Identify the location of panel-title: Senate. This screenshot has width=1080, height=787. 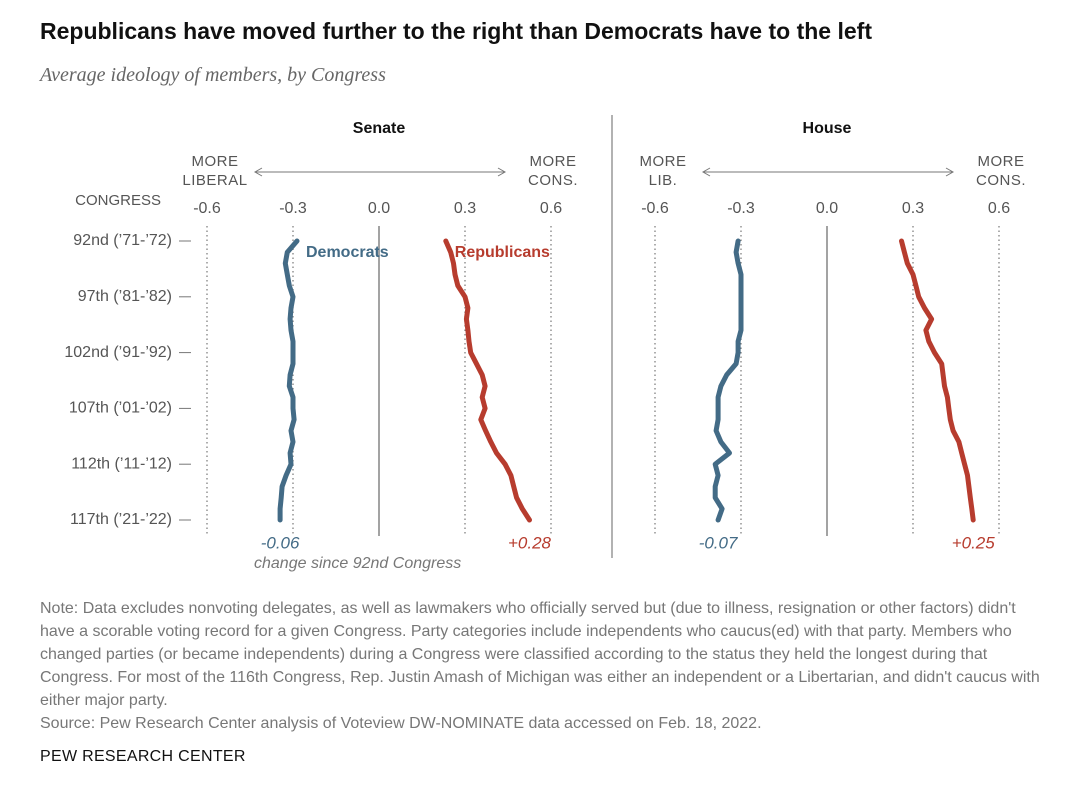
(379, 128).